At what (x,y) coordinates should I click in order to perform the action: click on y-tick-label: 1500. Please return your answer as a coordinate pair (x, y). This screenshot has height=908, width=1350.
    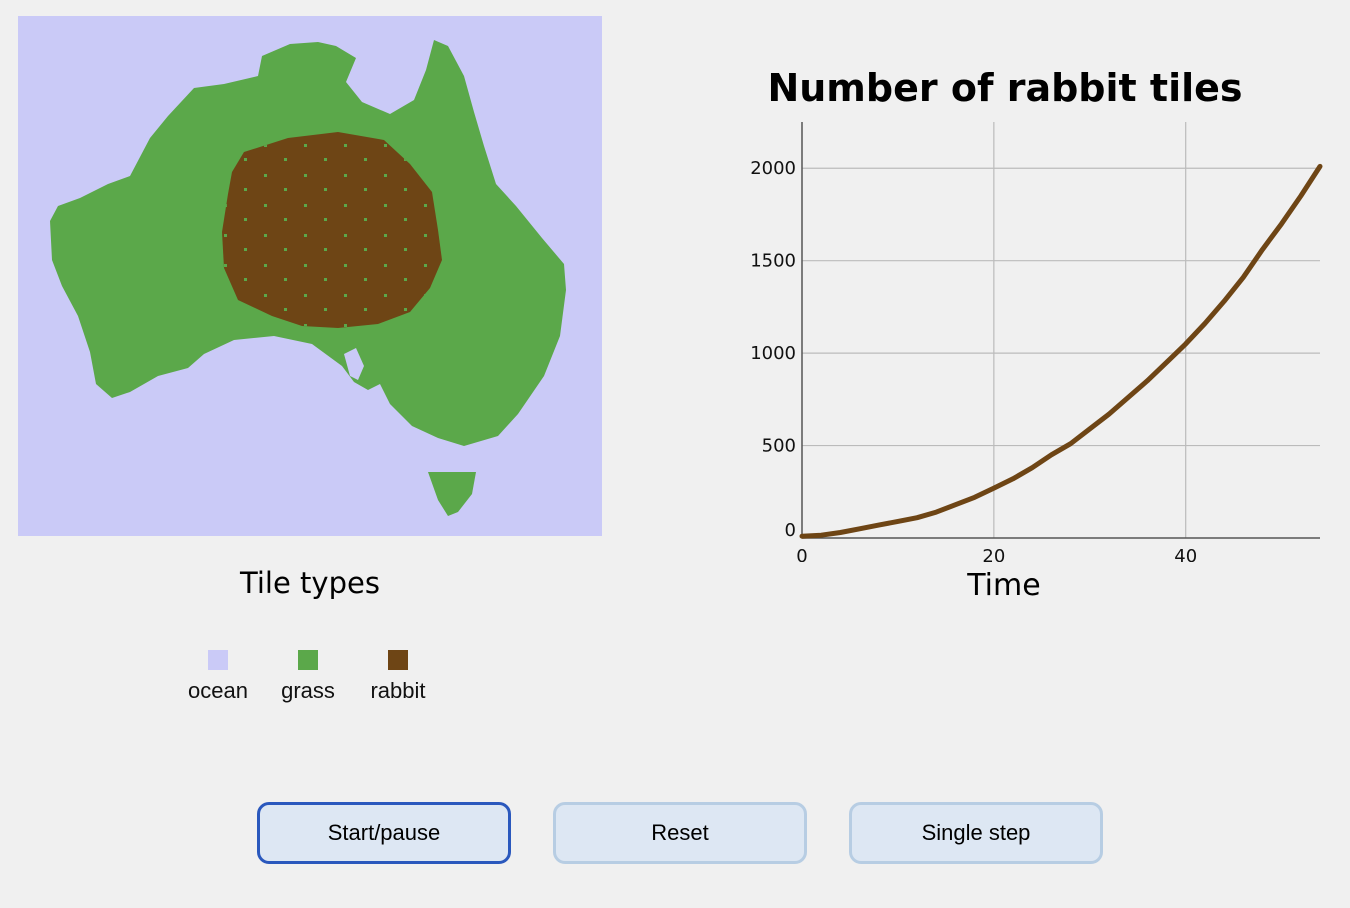
    Looking at the image, I should click on (773, 261).